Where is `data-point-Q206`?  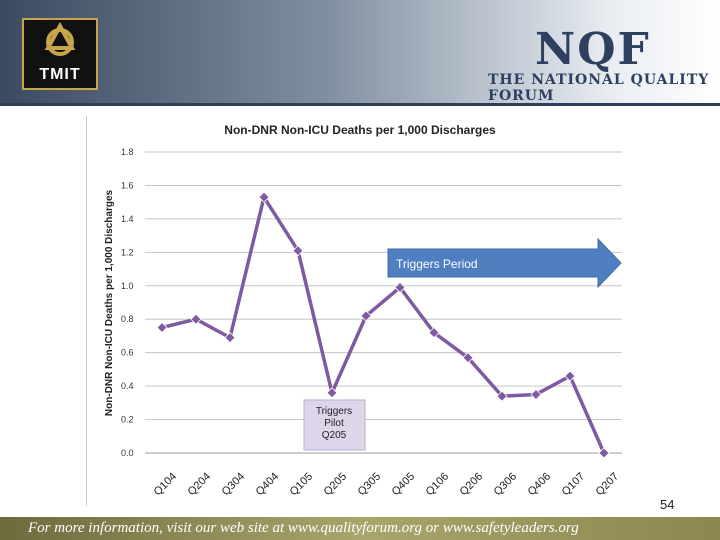
data-point-Q206 is located at coordinates (468, 358).